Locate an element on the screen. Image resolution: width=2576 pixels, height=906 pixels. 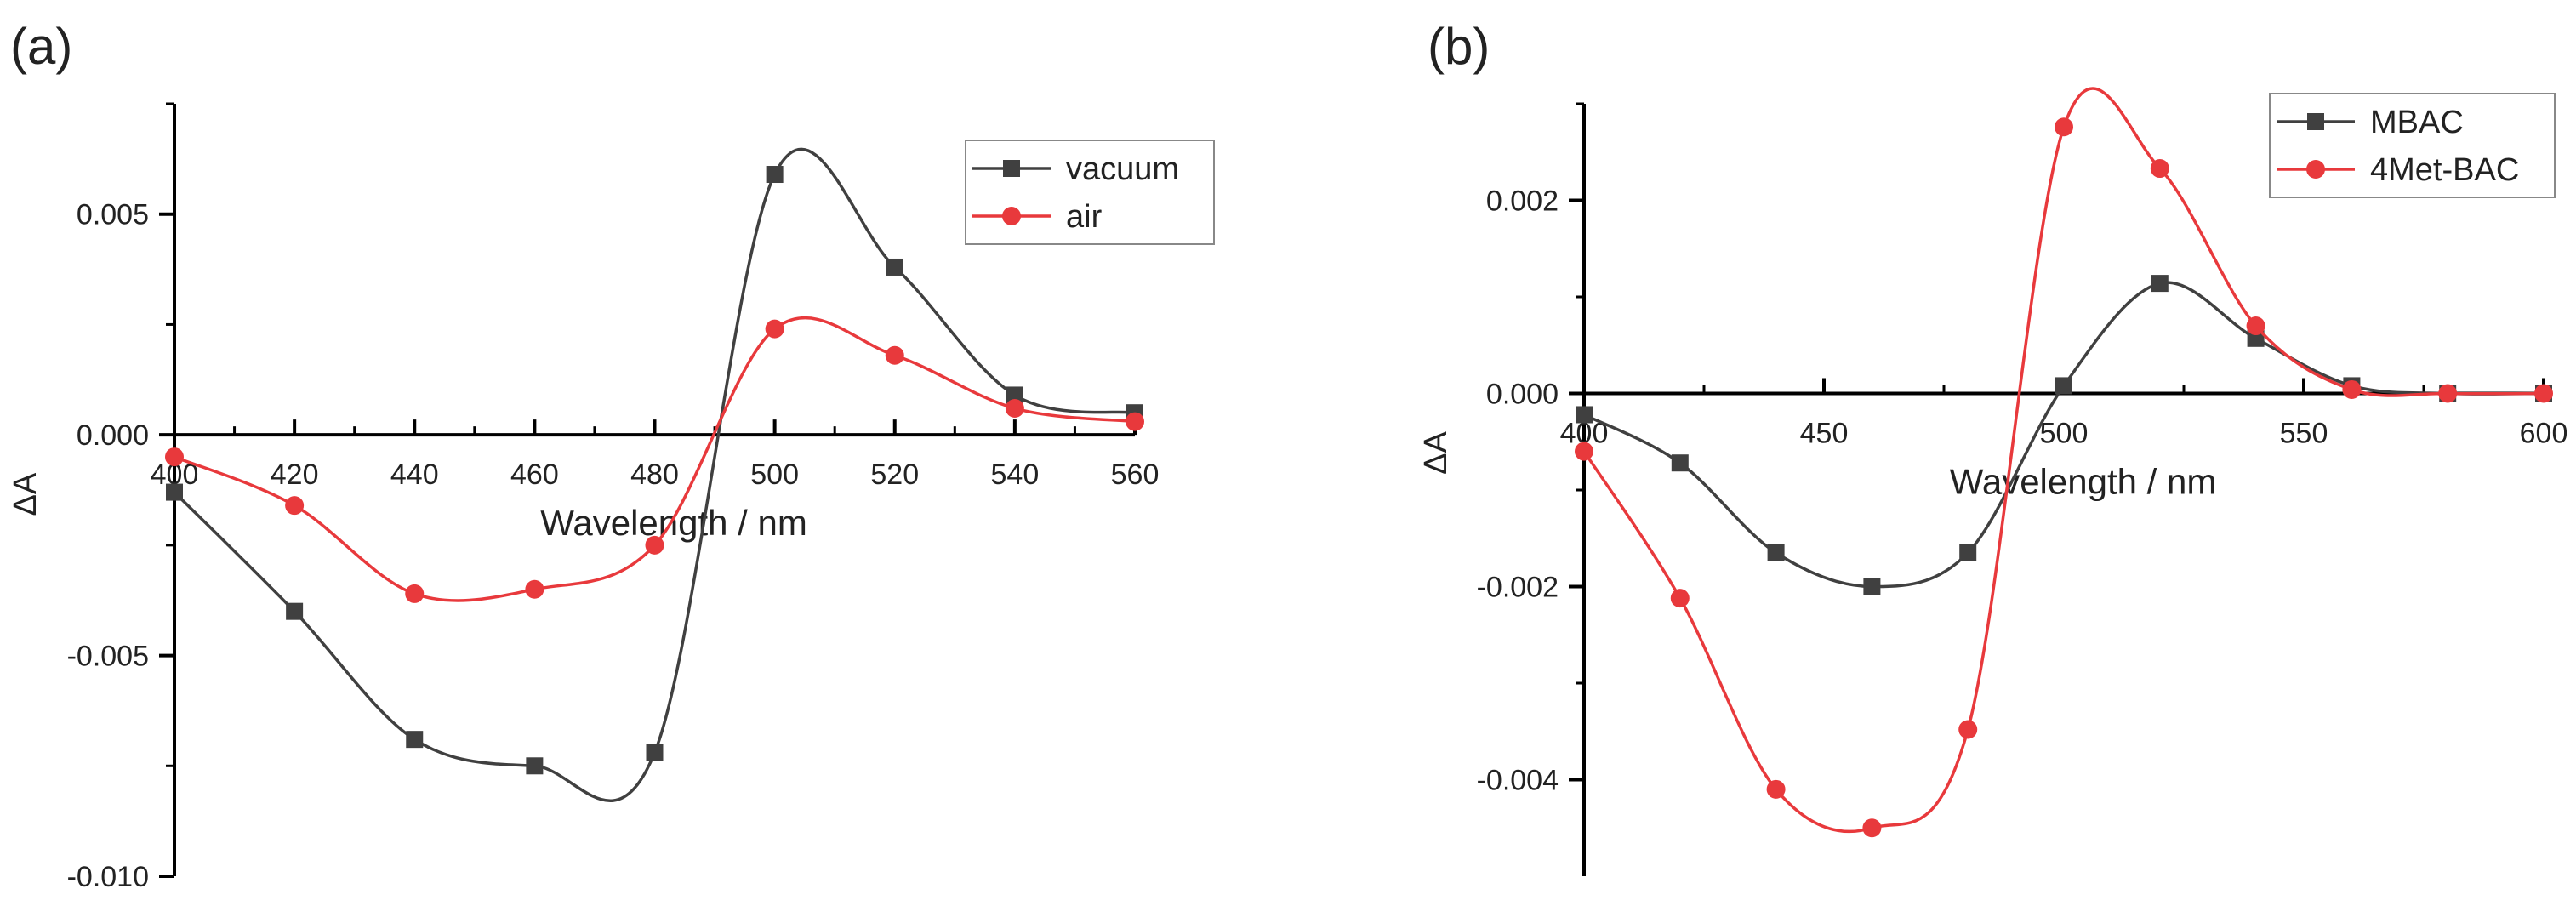
x-tick-label: 560 is located at coordinates (1135, 475).